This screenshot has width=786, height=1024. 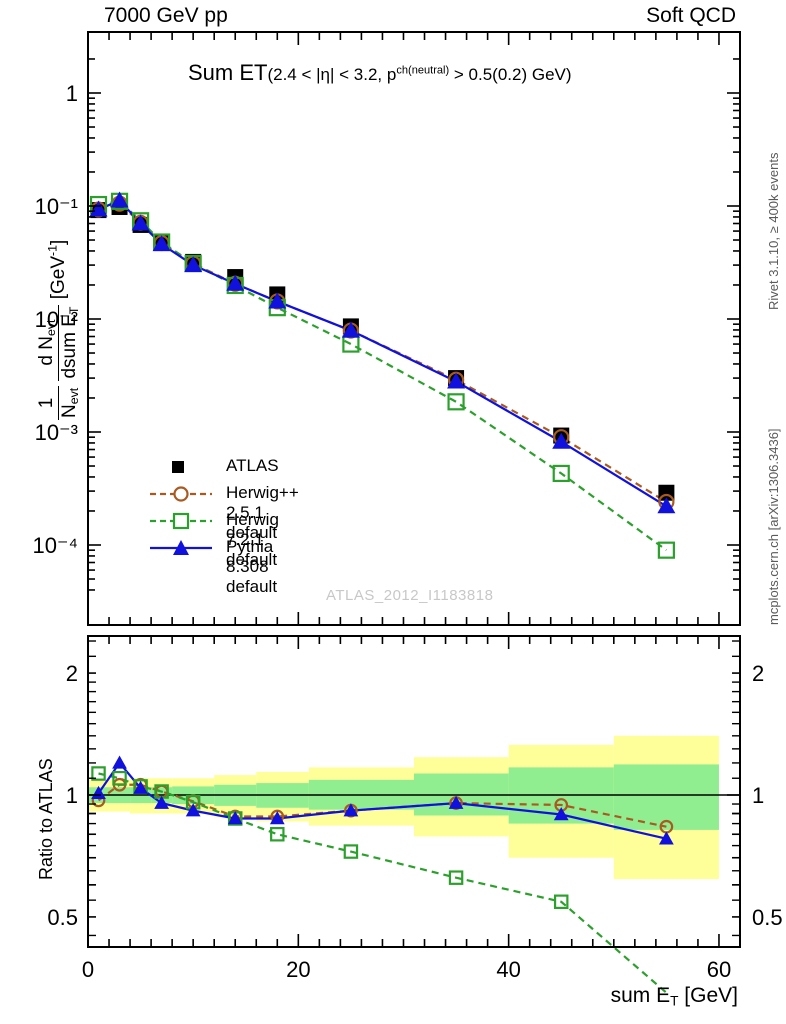 I want to click on xtick-label: 20, so click(x=298, y=969).